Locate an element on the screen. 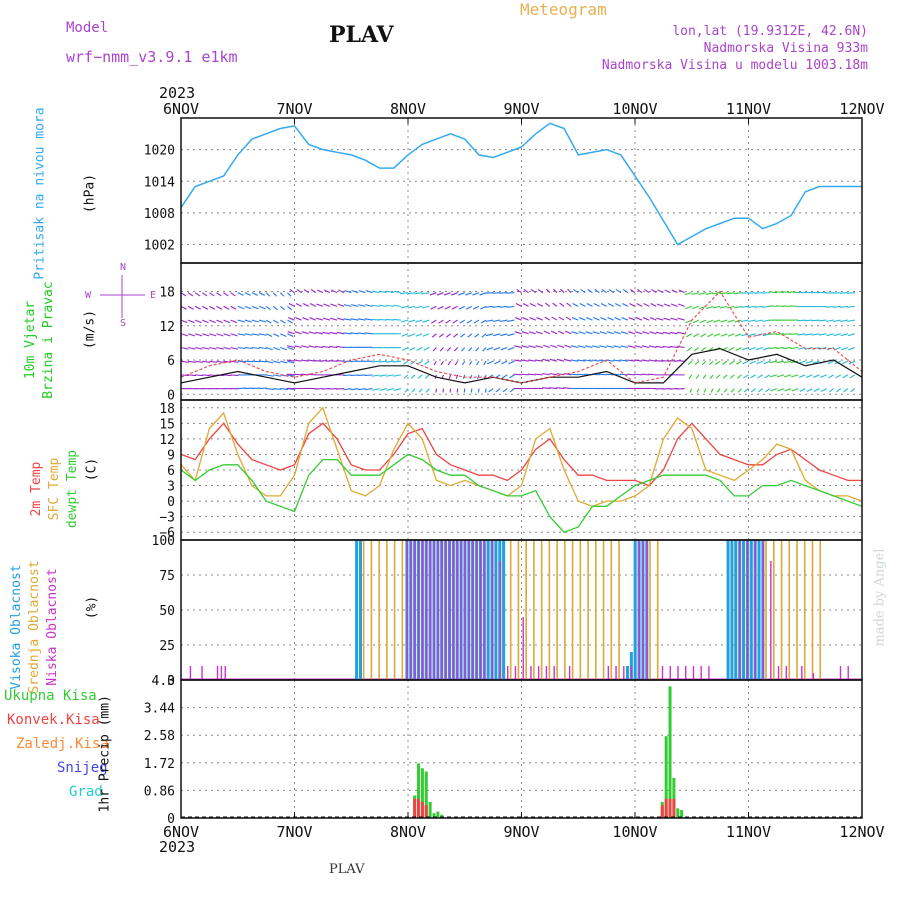  high-cloud-legend: Visoka Oblacnost is located at coordinates (16, 627).